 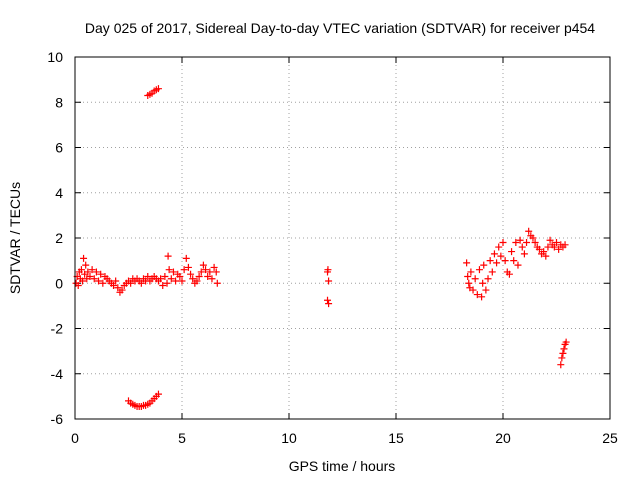 I want to click on y-tick-labels: -6 -4 -2 0 2 4 6 8 10, so click(x=55, y=238).